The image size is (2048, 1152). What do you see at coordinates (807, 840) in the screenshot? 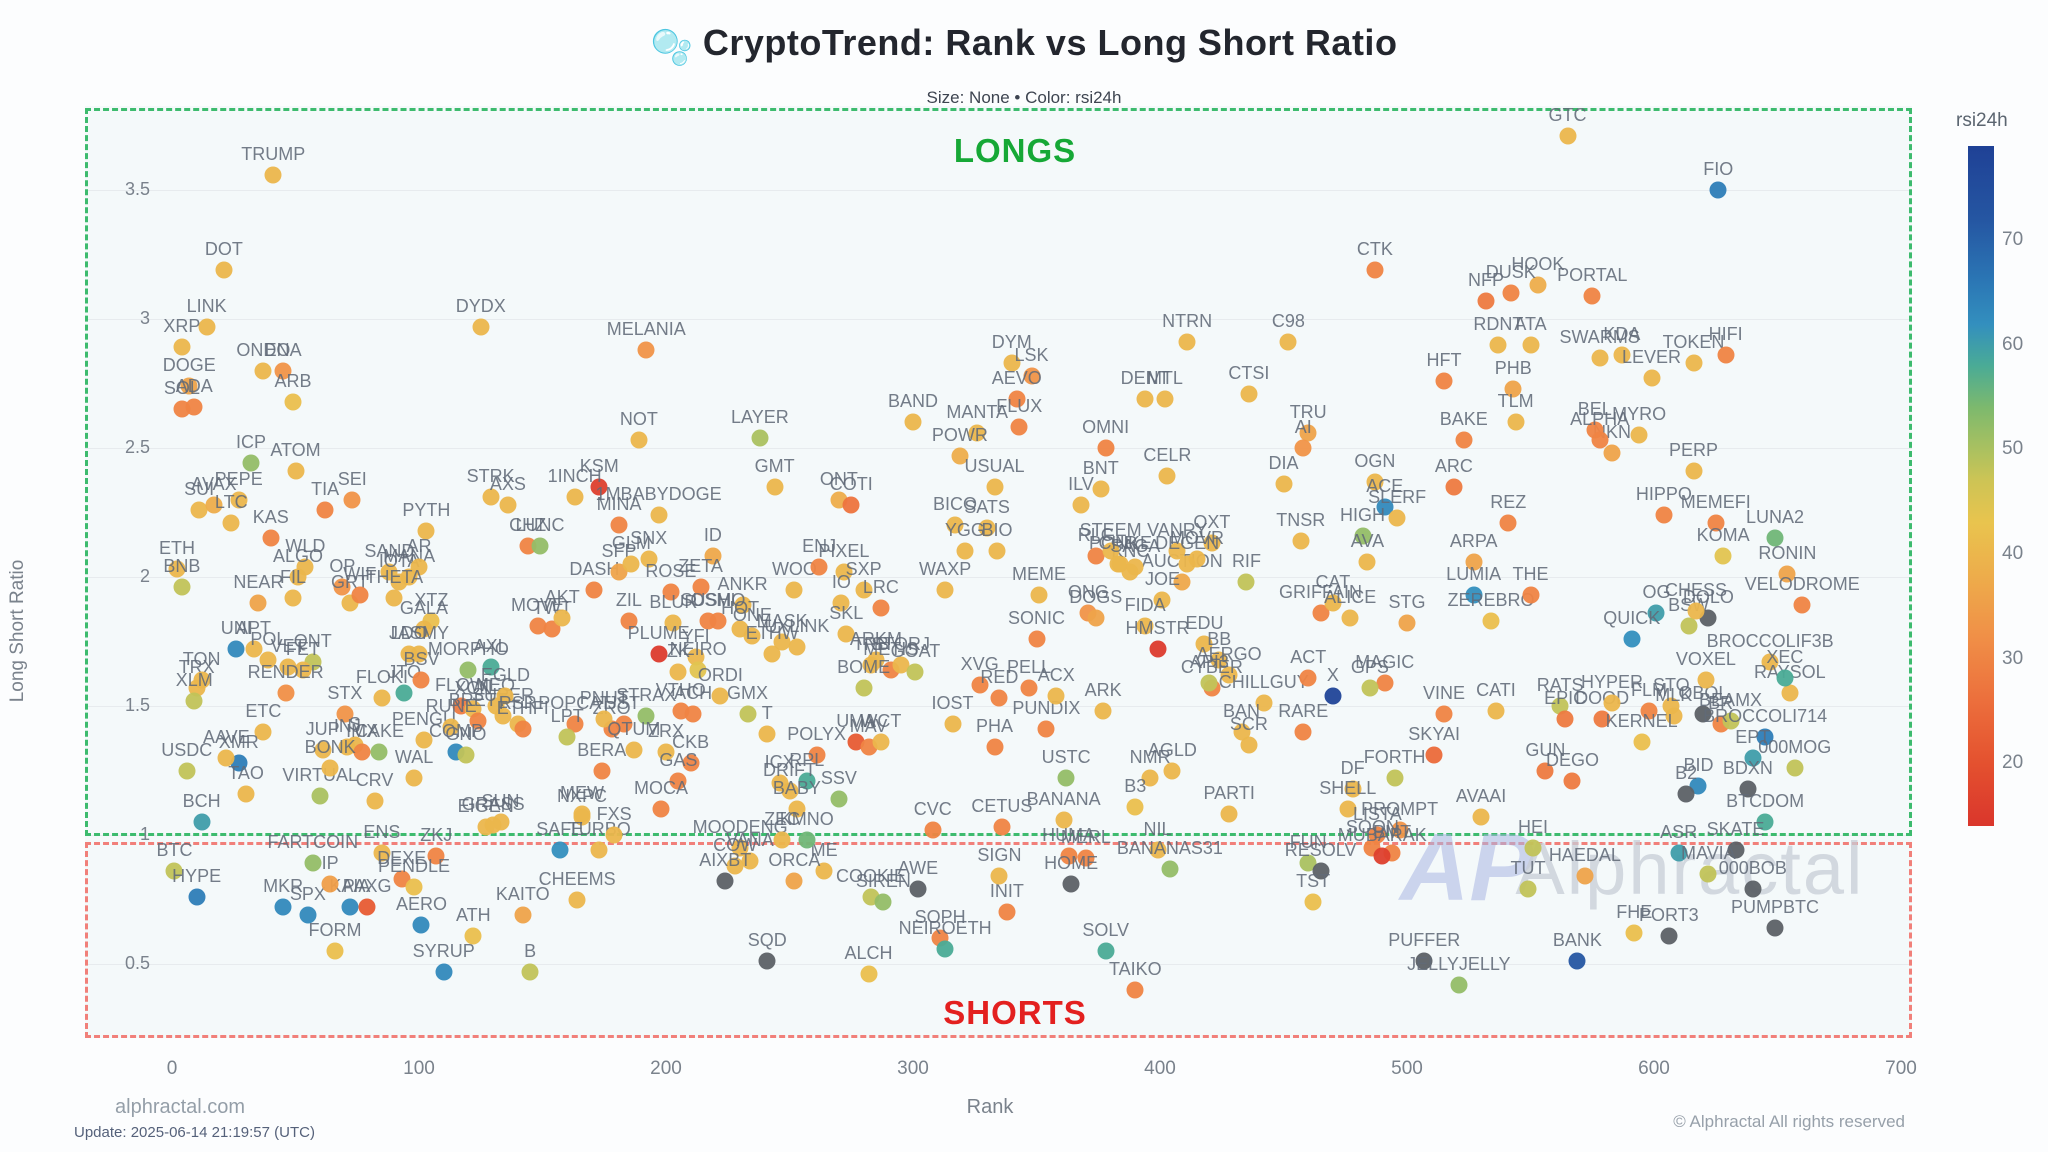
I see `data-point-KMNO` at bounding box center [807, 840].